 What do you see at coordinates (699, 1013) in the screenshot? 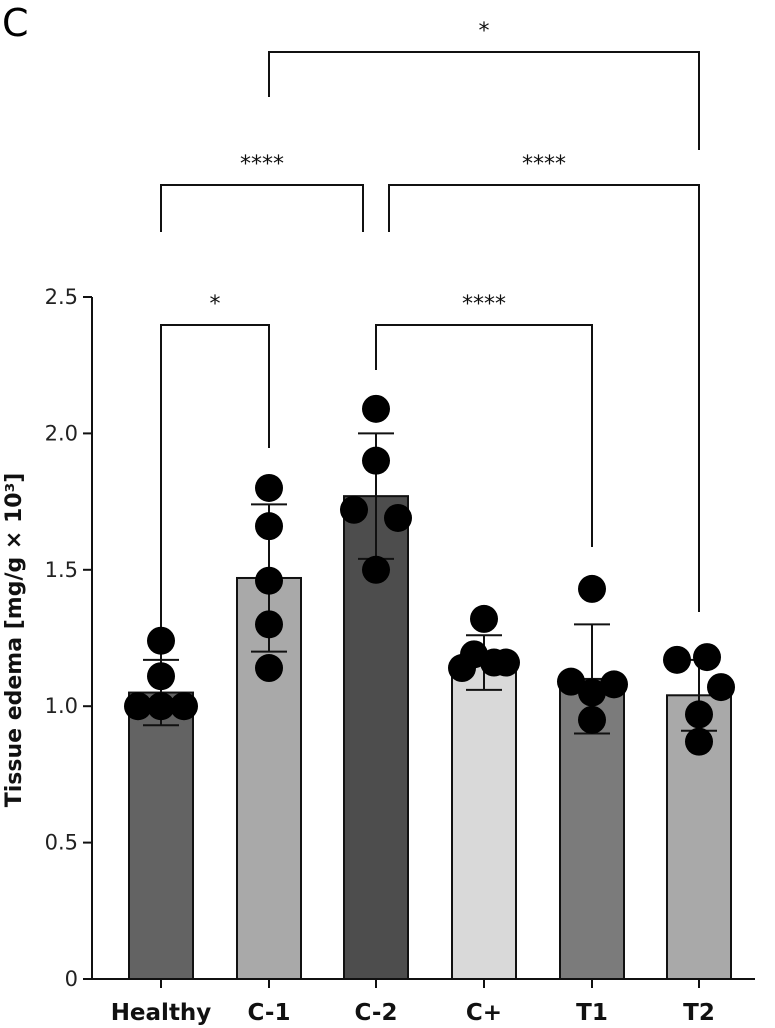
I see `x-tick-label-t2: T2` at bounding box center [699, 1013].